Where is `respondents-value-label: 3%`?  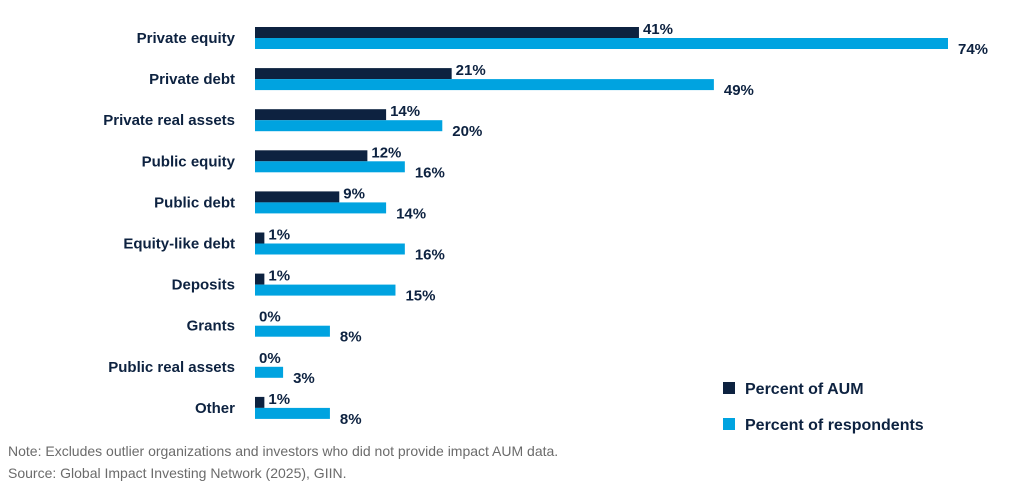
respondents-value-label: 3% is located at coordinates (304, 378).